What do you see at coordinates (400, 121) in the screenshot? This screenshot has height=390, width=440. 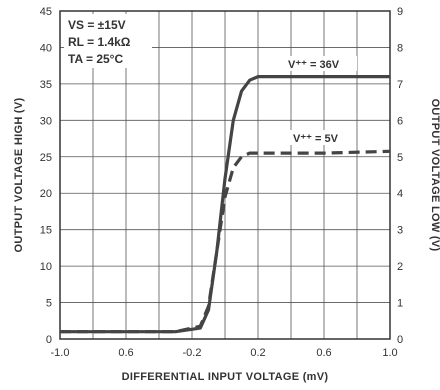 I see `y-right-tick-label: 6` at bounding box center [400, 121].